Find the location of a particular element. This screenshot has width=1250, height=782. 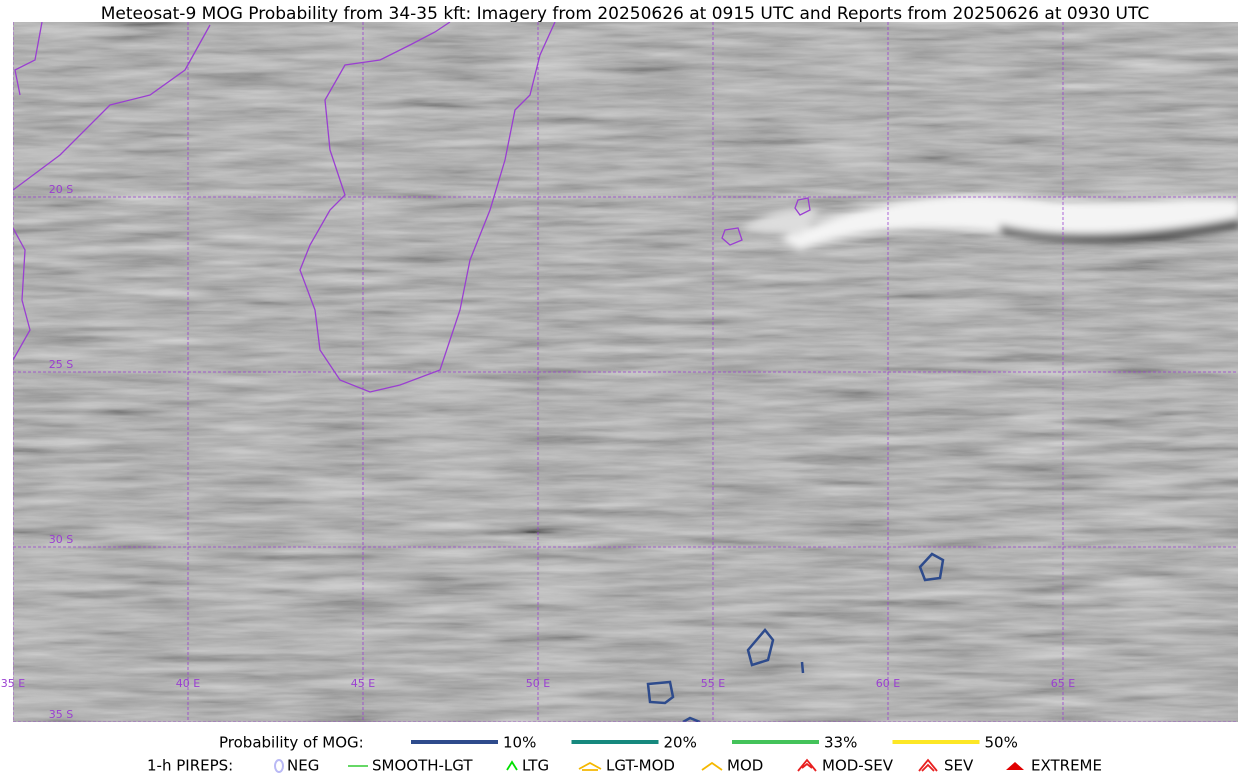

longitude-label: 45 E is located at coordinates (363, 683).